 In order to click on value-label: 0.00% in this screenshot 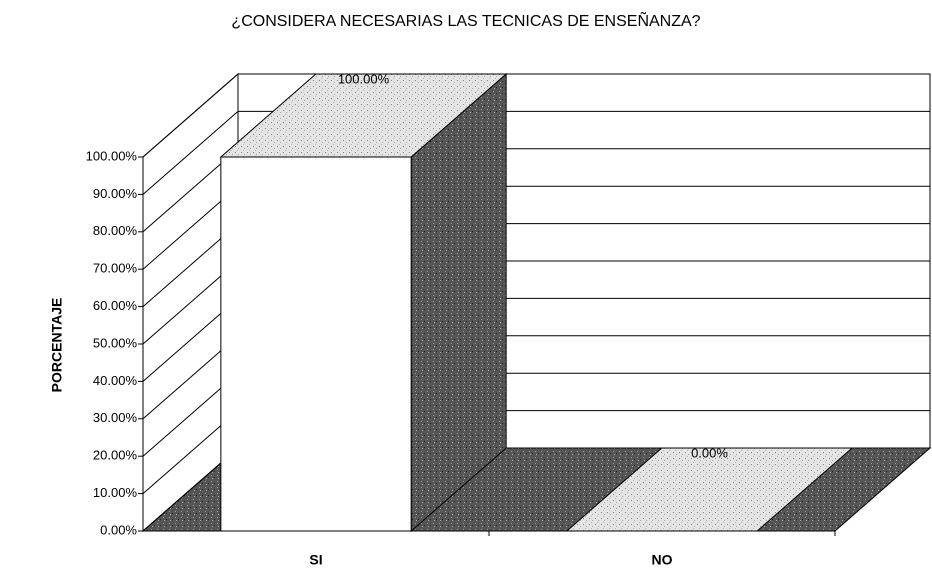, I will do `click(709, 452)`.